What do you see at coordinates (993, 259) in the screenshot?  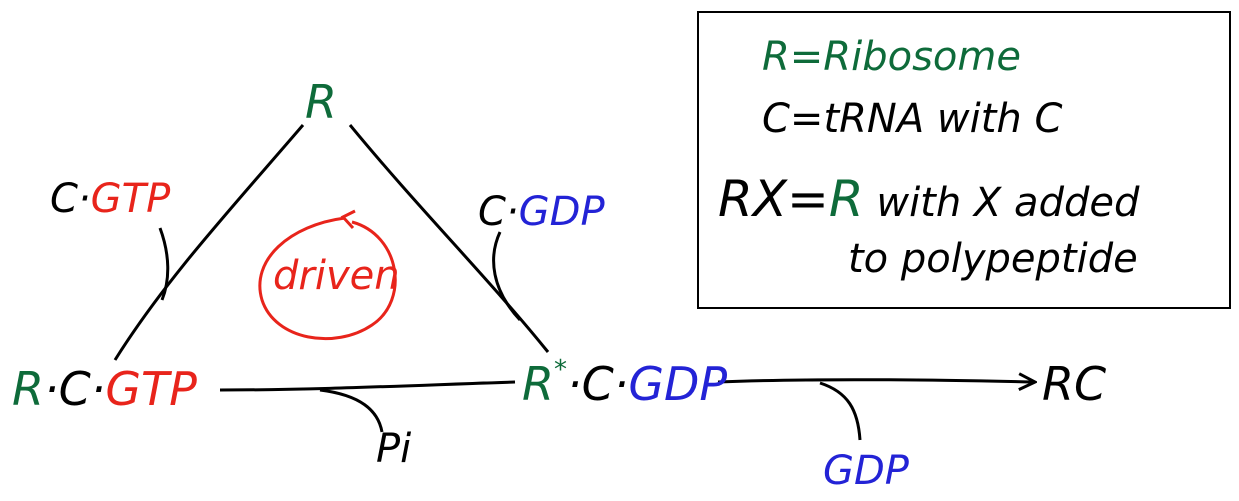 I see `legend-polypeptide: to polypeptide` at bounding box center [993, 259].